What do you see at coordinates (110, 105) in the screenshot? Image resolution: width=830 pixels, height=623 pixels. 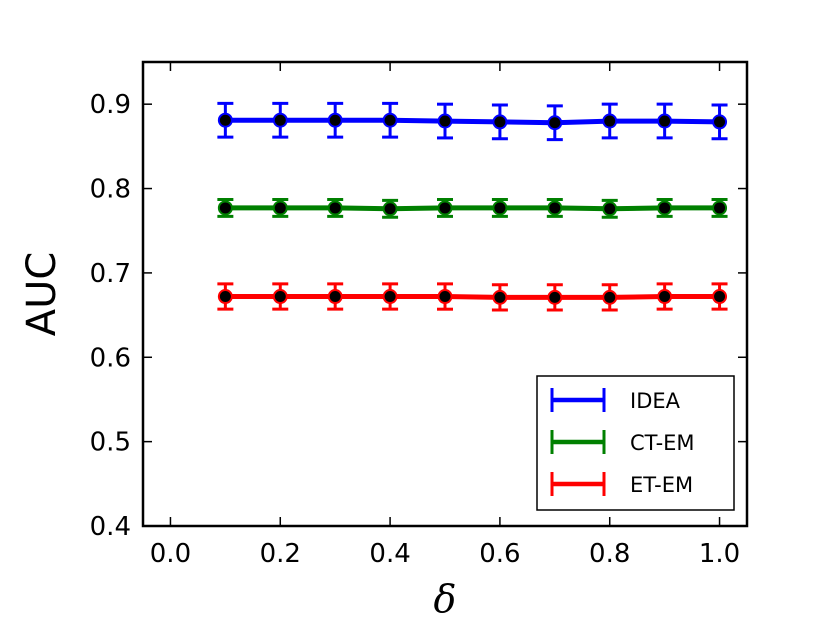 I see `y-tick-label: 0.9` at bounding box center [110, 105].